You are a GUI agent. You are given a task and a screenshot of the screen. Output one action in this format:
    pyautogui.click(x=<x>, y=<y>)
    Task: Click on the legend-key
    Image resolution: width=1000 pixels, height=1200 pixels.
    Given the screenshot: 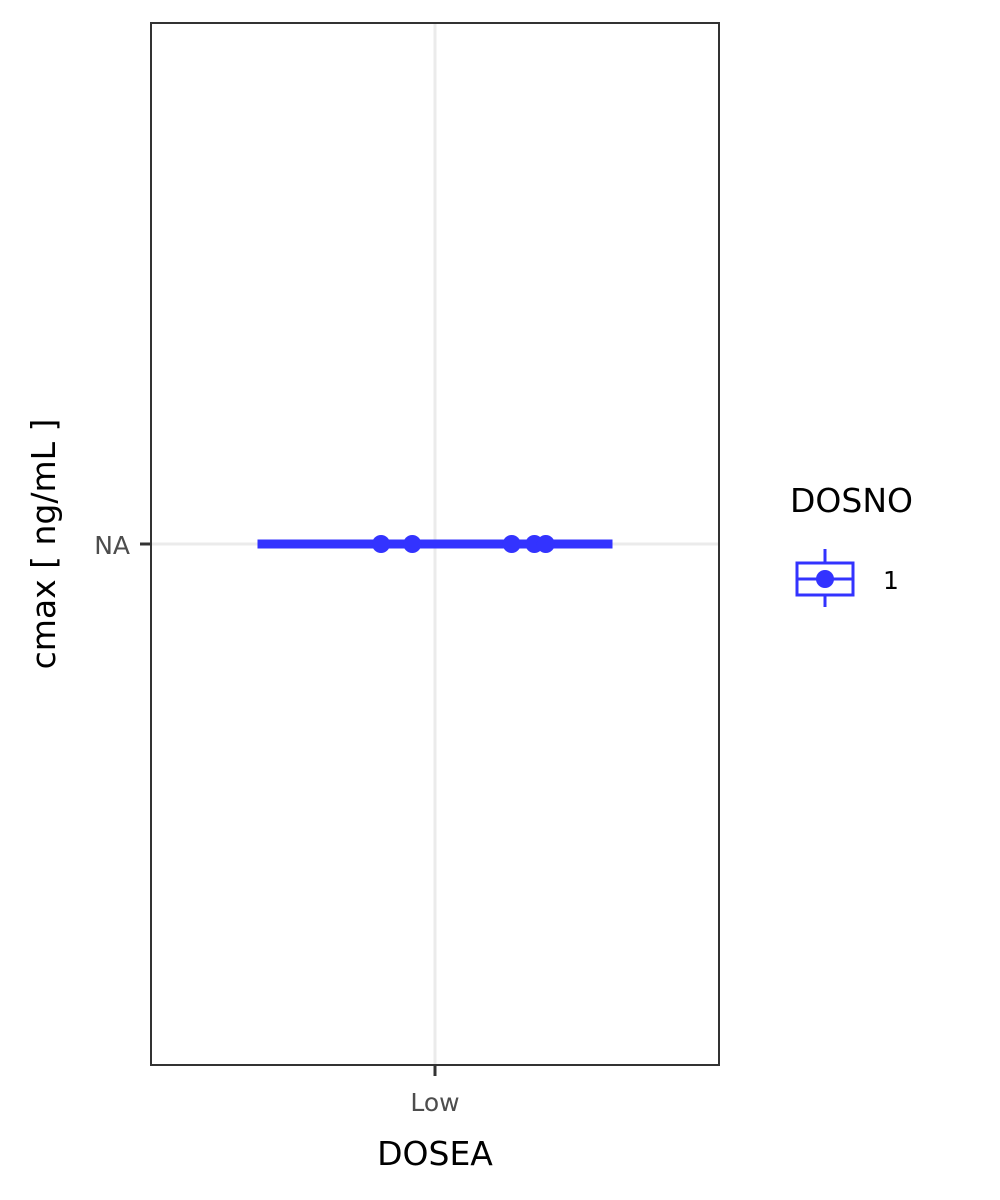 What is the action you would take?
    pyautogui.click(x=825, y=578)
    